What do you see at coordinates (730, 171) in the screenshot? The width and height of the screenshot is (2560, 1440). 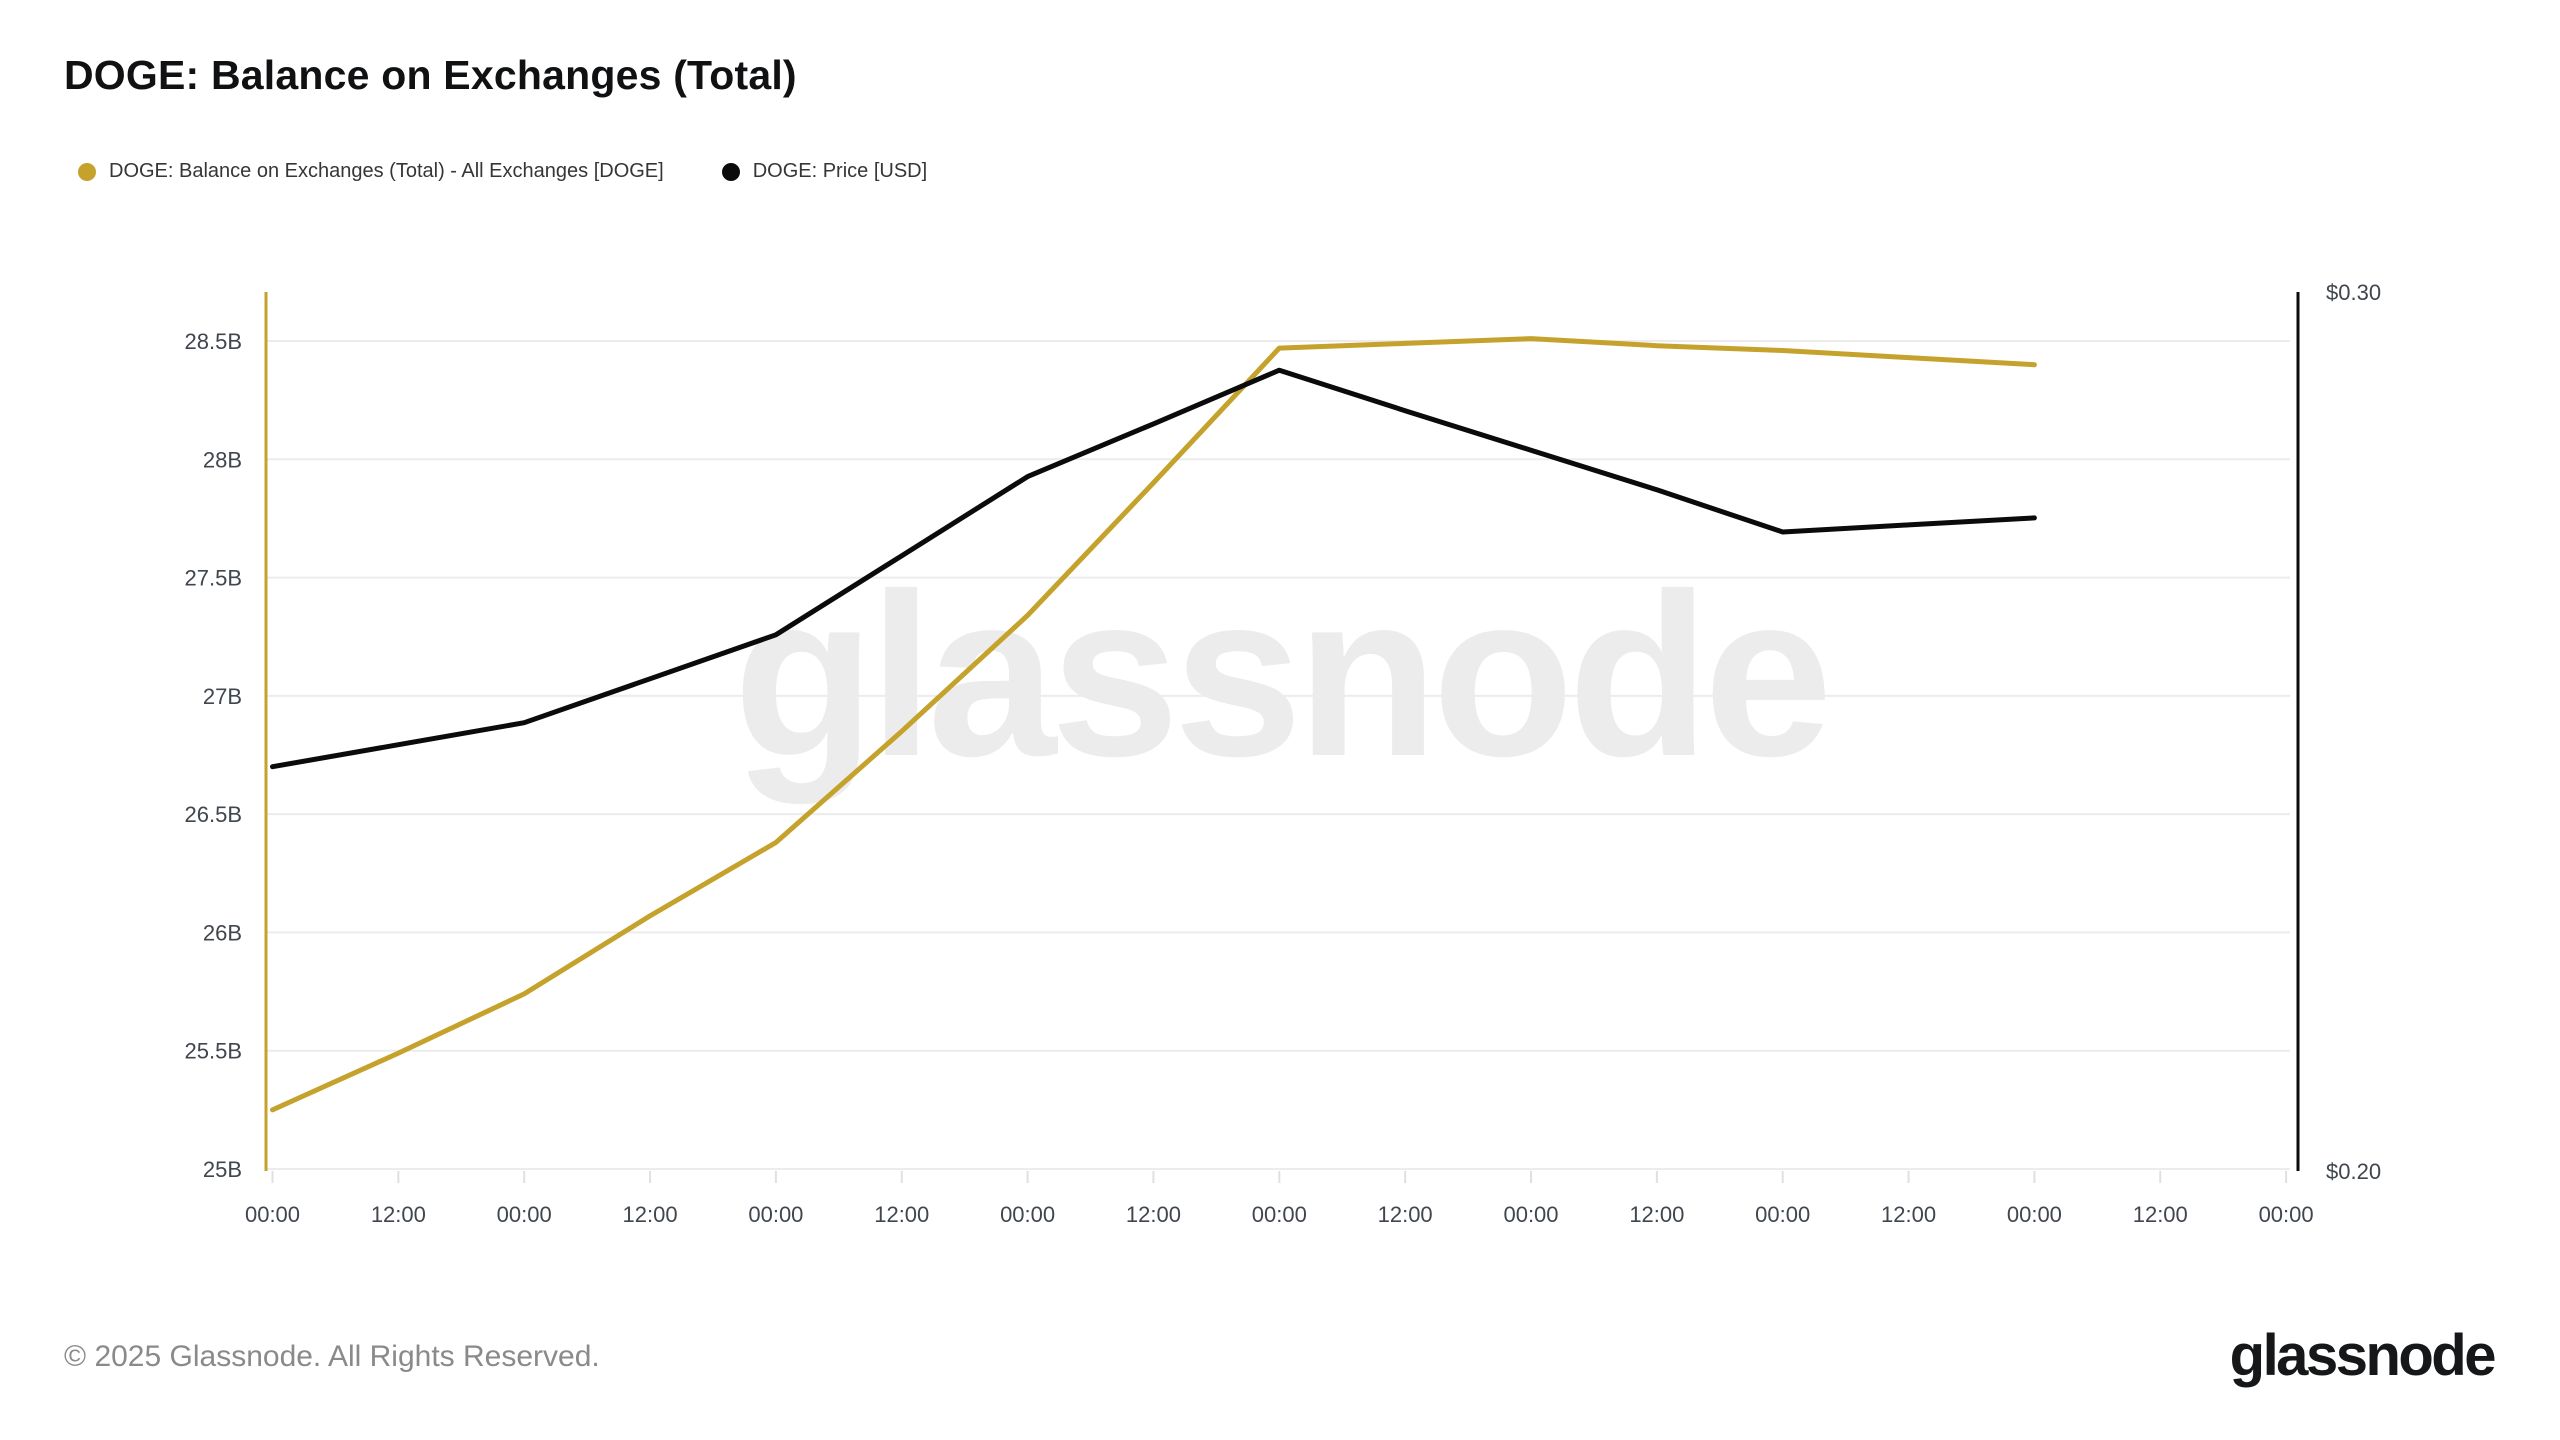 I see `price-series-dot-icon` at bounding box center [730, 171].